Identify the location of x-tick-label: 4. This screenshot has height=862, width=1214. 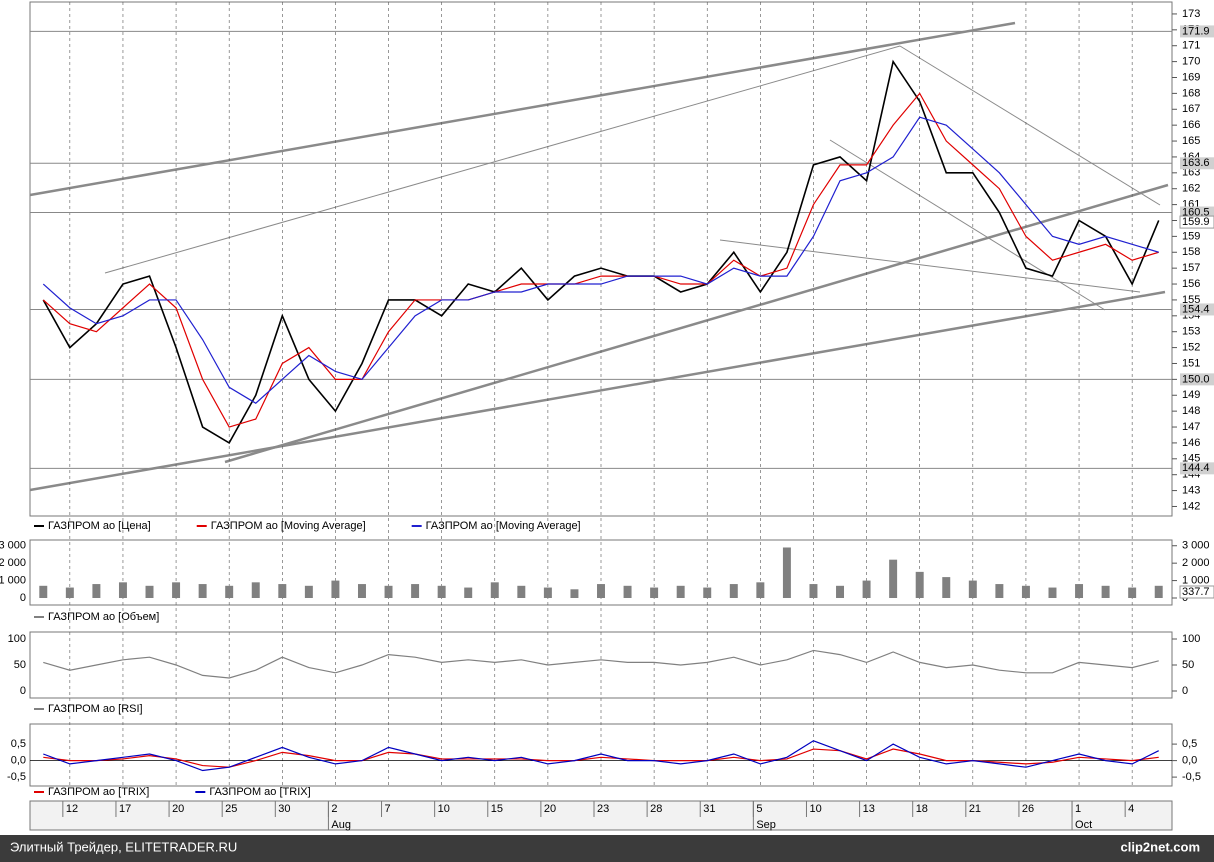
(1131, 809).